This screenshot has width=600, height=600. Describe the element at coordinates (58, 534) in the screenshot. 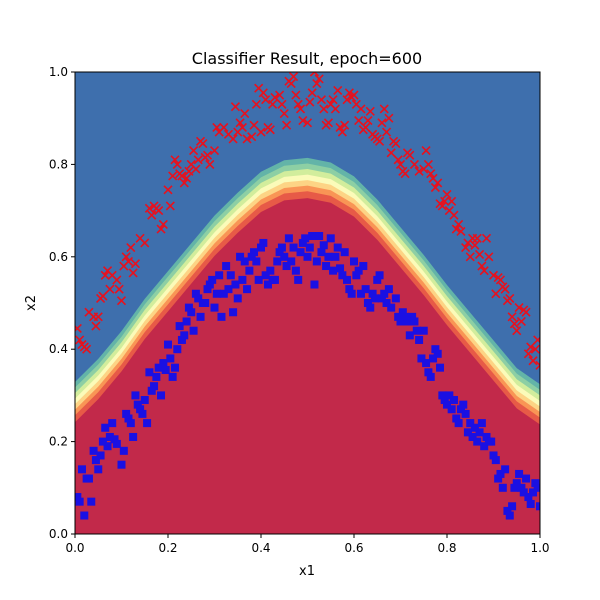

I see `y-tick-label: 0.0` at that location.